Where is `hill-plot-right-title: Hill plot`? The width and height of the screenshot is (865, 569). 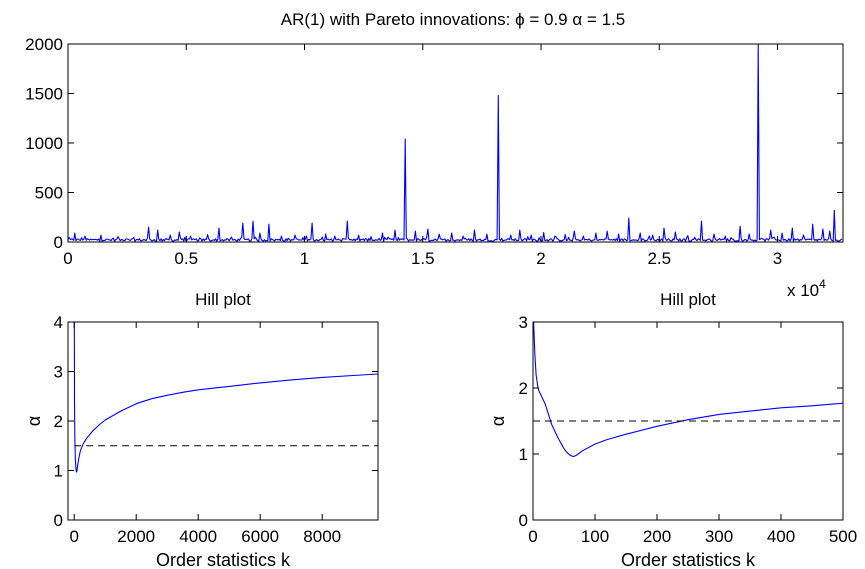
hill-plot-right-title: Hill plot is located at coordinates (688, 299).